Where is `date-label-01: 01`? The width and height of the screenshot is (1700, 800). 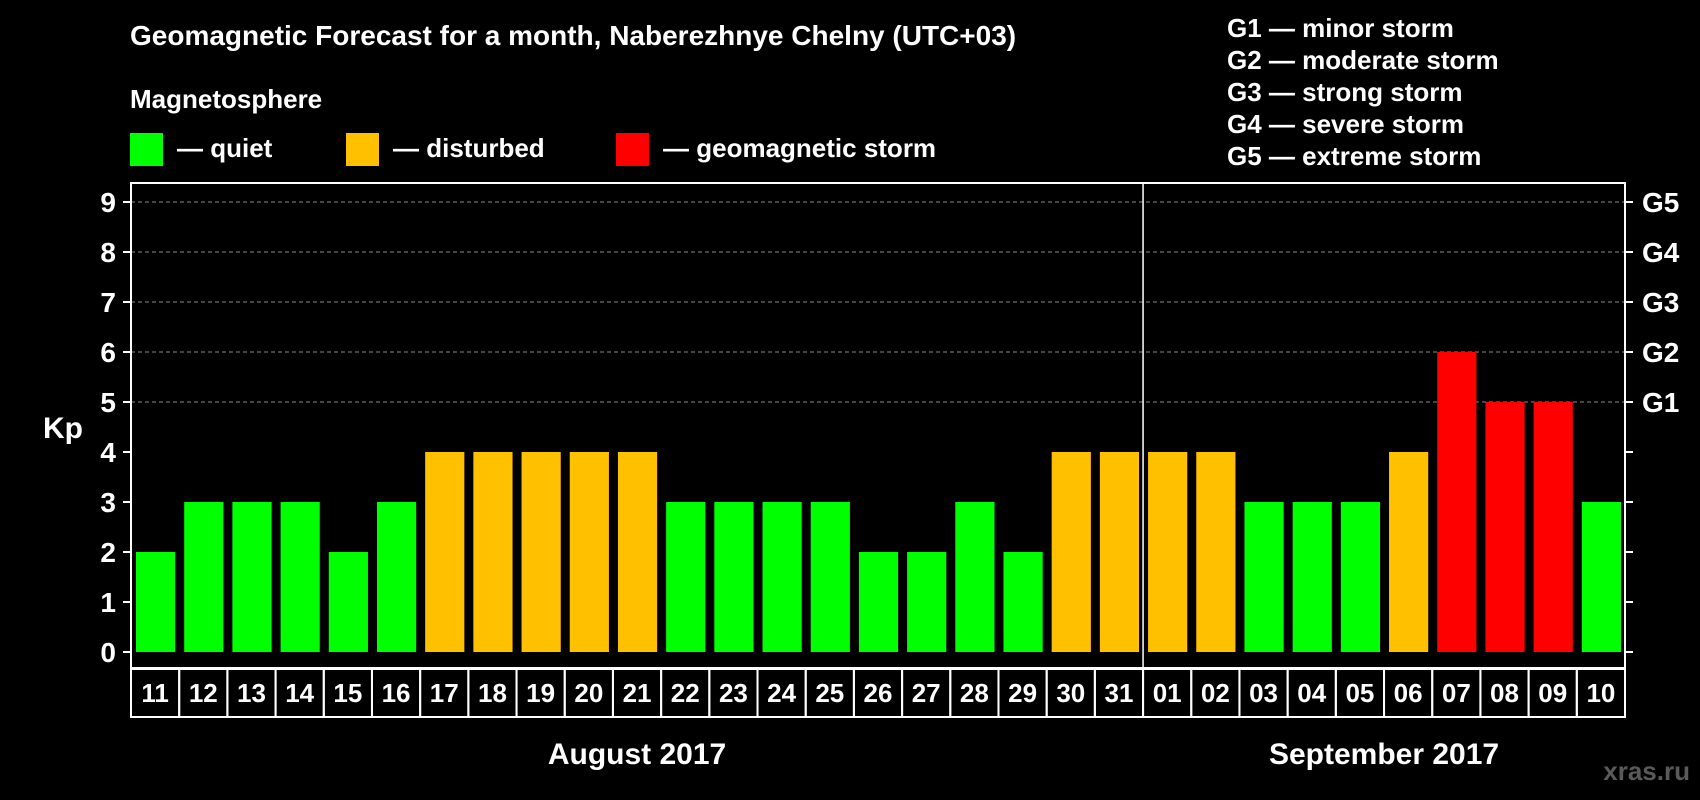
date-label-01: 01 is located at coordinates (1167, 693).